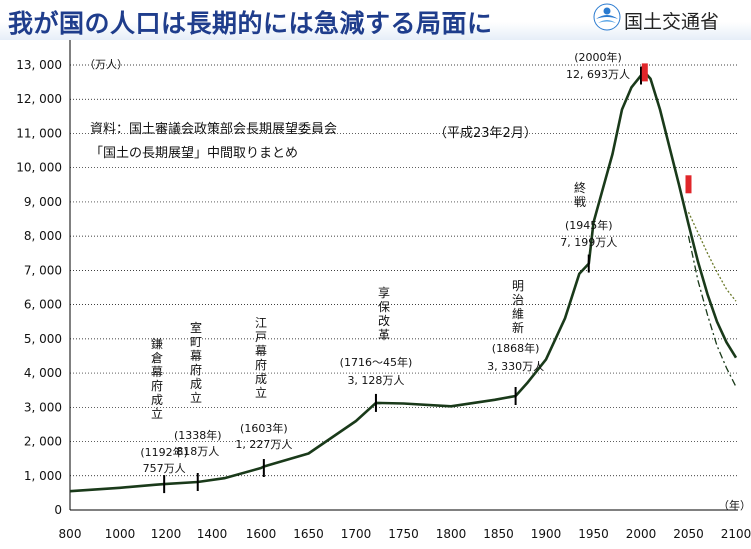 The height and width of the screenshot is (549, 751). What do you see at coordinates (451, 534) in the screenshot?
I see `x-tick-label: 1800` at bounding box center [451, 534].